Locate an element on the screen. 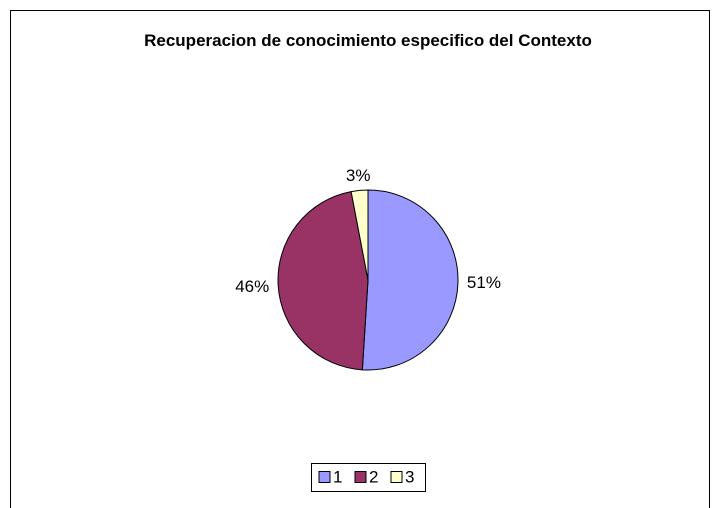 Image resolution: width=720 pixels, height=508 pixels. data-label: 51% is located at coordinates (484, 282).